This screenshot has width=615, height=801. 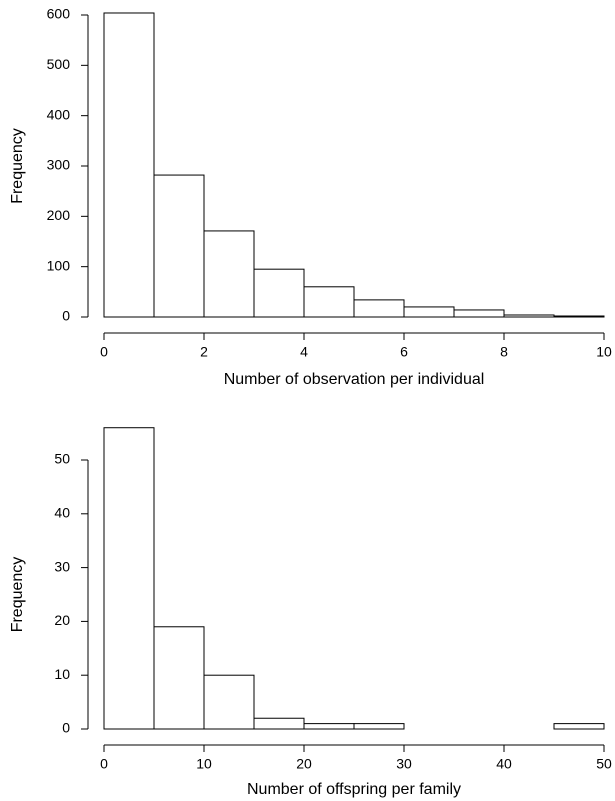 What do you see at coordinates (59, 114) in the screenshot?
I see `y-tick-label: 400` at bounding box center [59, 114].